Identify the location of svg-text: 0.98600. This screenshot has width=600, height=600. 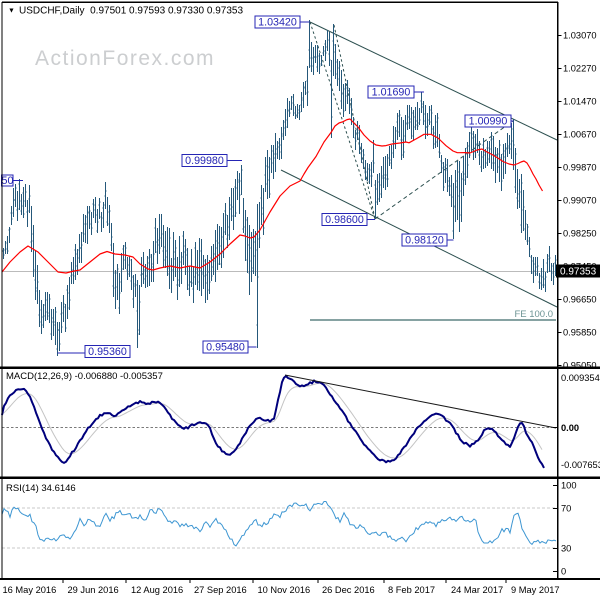
(344, 220).